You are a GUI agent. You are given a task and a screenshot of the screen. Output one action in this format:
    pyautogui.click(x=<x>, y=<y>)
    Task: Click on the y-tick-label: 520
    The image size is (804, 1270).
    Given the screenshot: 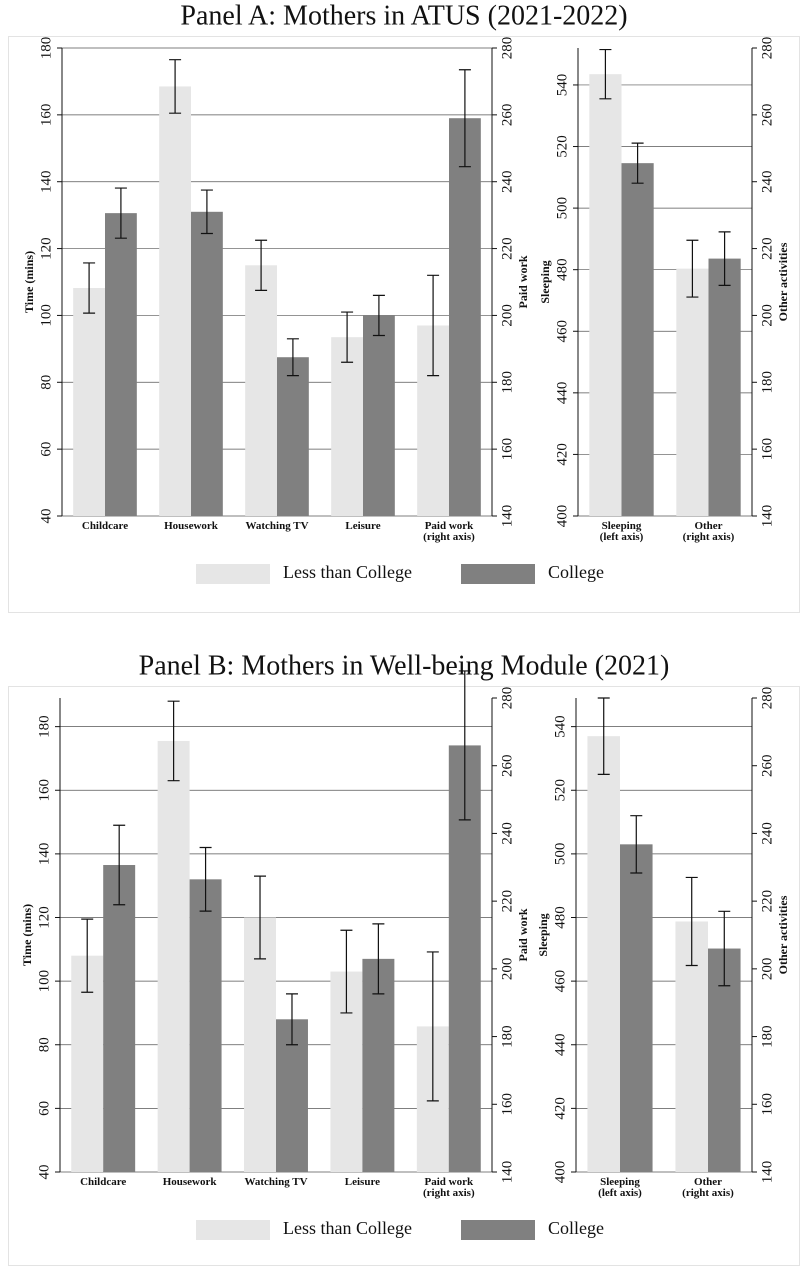 What is the action you would take?
    pyautogui.click(x=560, y=790)
    